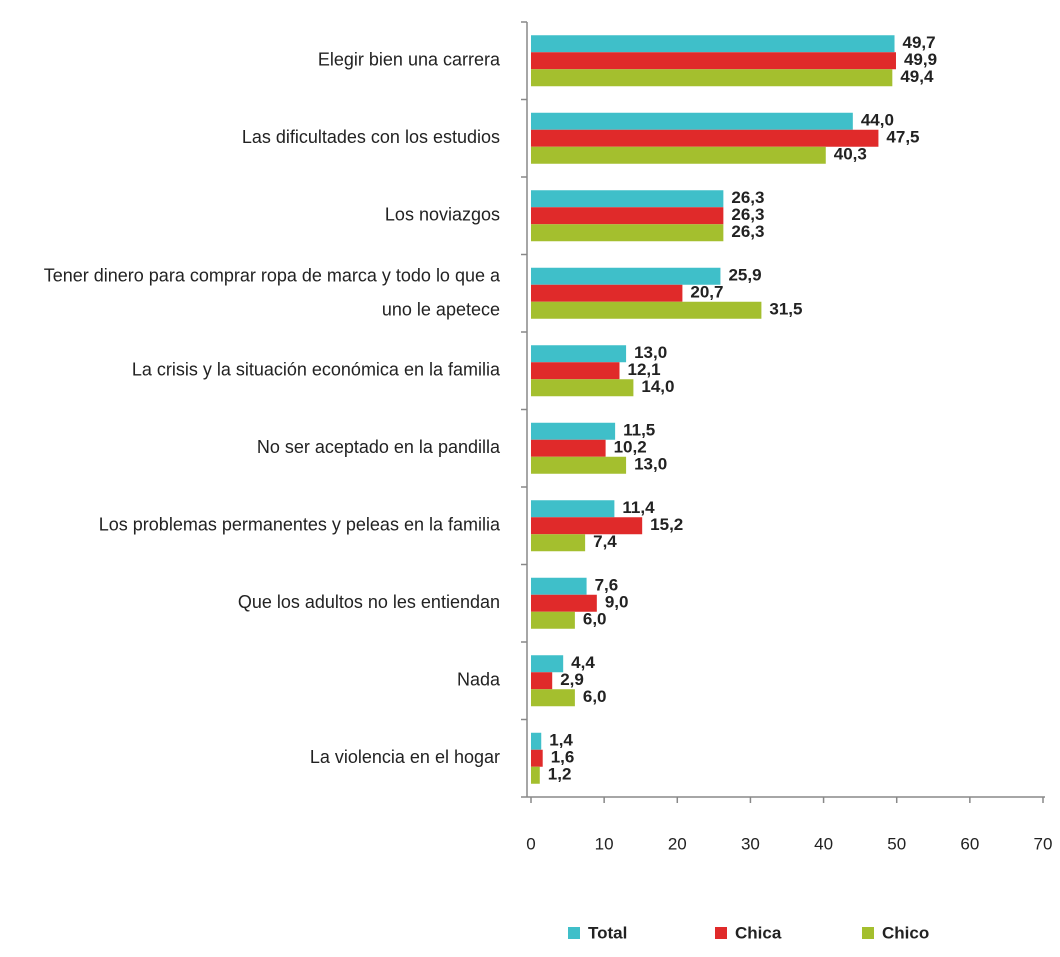  I want to click on value-label: 7,4, so click(605, 541).